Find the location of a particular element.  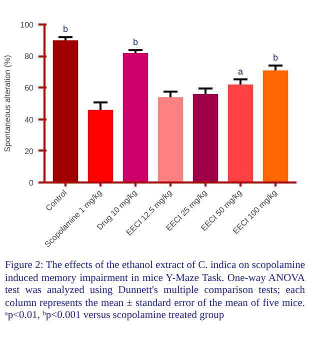

y-tick-label: 0 is located at coordinates (31, 183).